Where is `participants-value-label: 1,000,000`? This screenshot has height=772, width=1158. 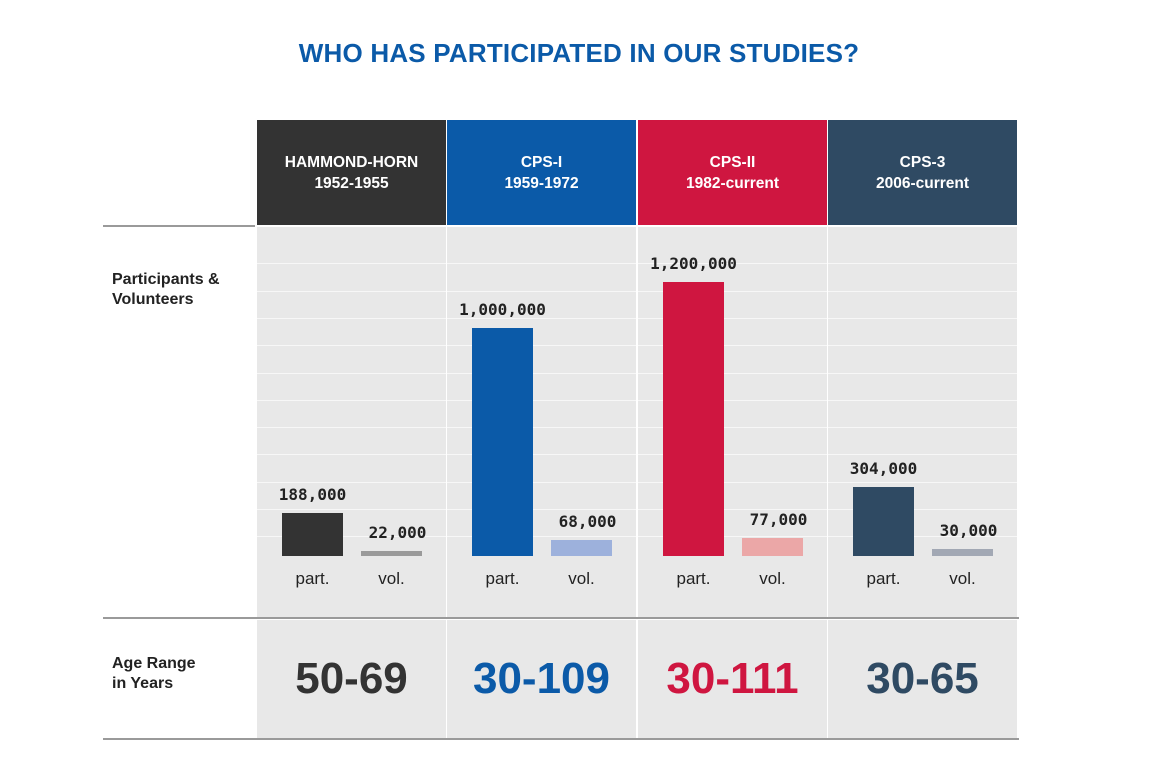 participants-value-label: 1,000,000 is located at coordinates (502, 309).